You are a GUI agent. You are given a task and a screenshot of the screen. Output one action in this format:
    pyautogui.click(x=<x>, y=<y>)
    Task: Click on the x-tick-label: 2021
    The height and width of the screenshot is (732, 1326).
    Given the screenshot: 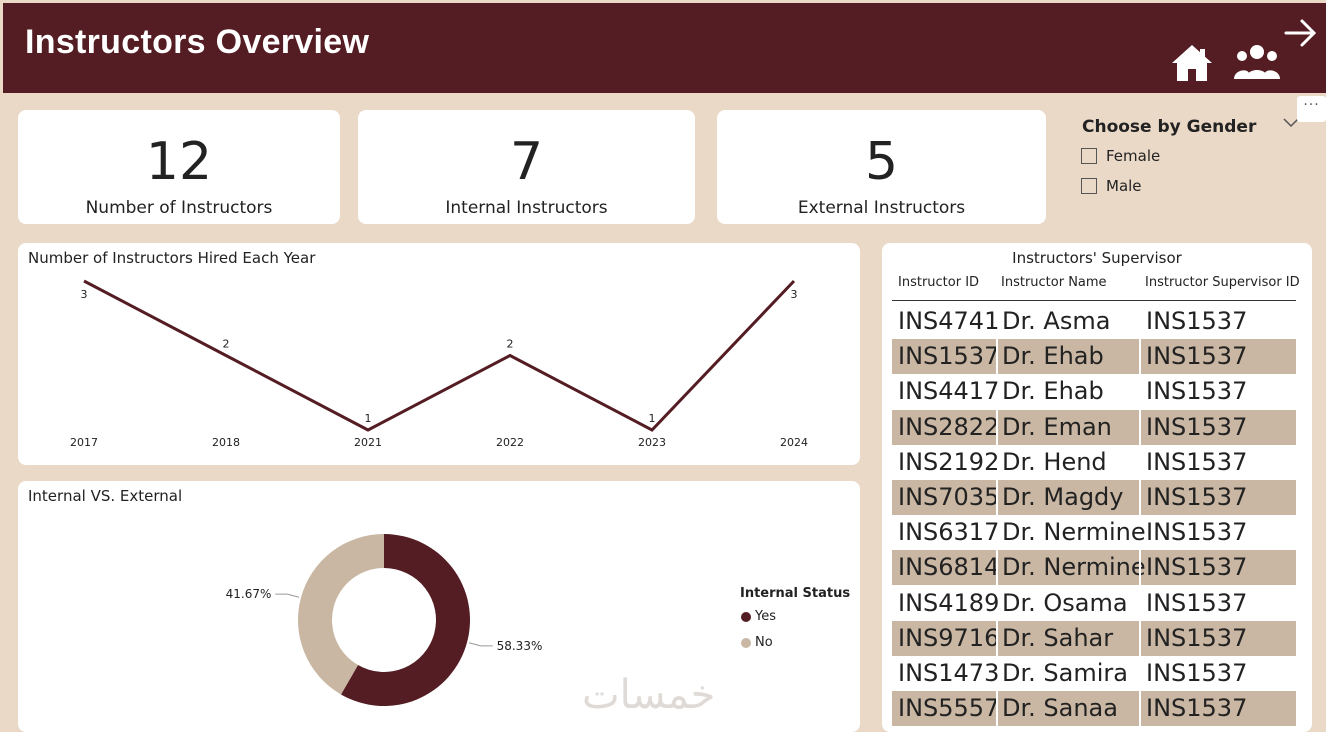 What is the action you would take?
    pyautogui.click(x=368, y=442)
    